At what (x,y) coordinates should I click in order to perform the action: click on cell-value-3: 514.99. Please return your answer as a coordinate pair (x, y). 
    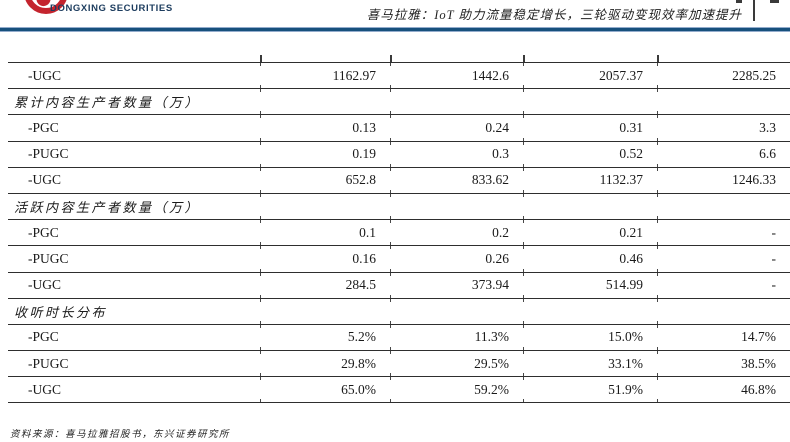
    Looking at the image, I should click on (590, 285).